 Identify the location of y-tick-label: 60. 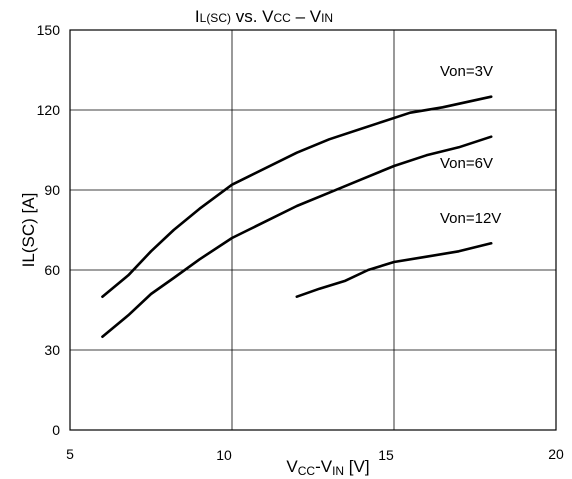
(52, 270).